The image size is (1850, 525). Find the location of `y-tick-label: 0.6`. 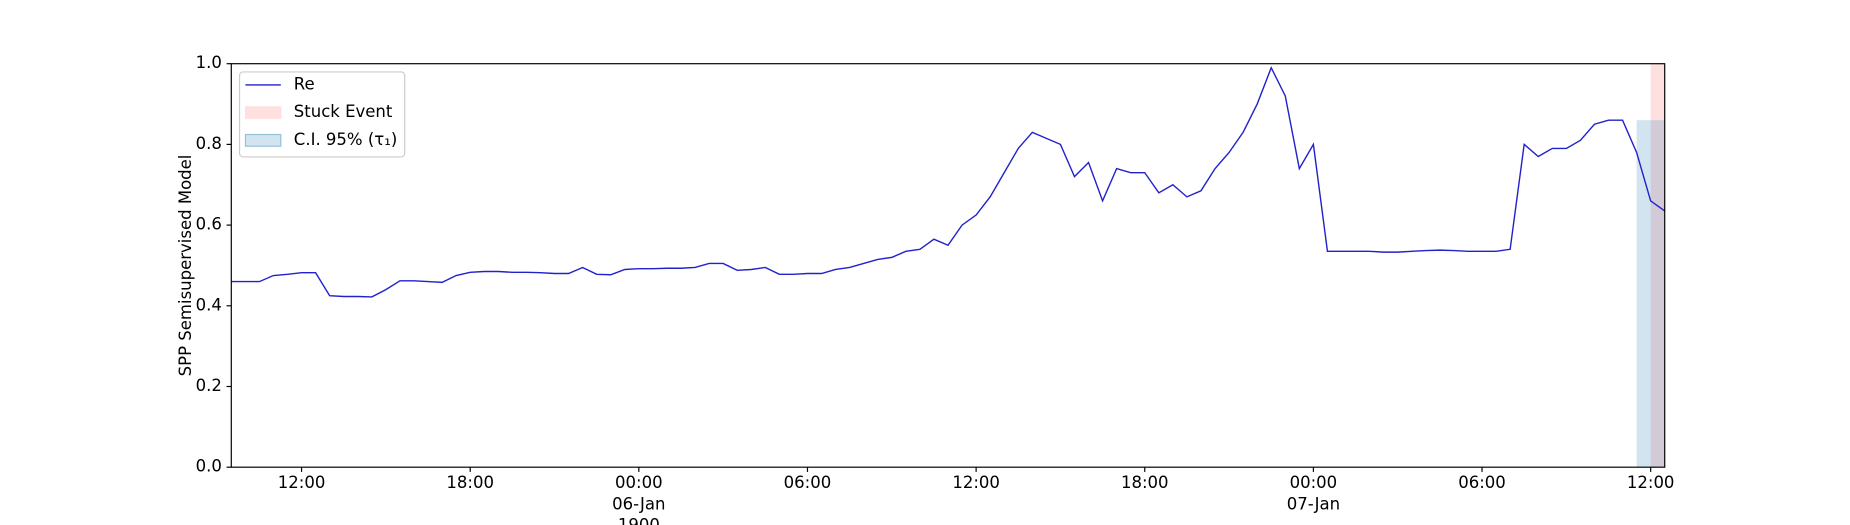

y-tick-label: 0.6 is located at coordinates (209, 224).